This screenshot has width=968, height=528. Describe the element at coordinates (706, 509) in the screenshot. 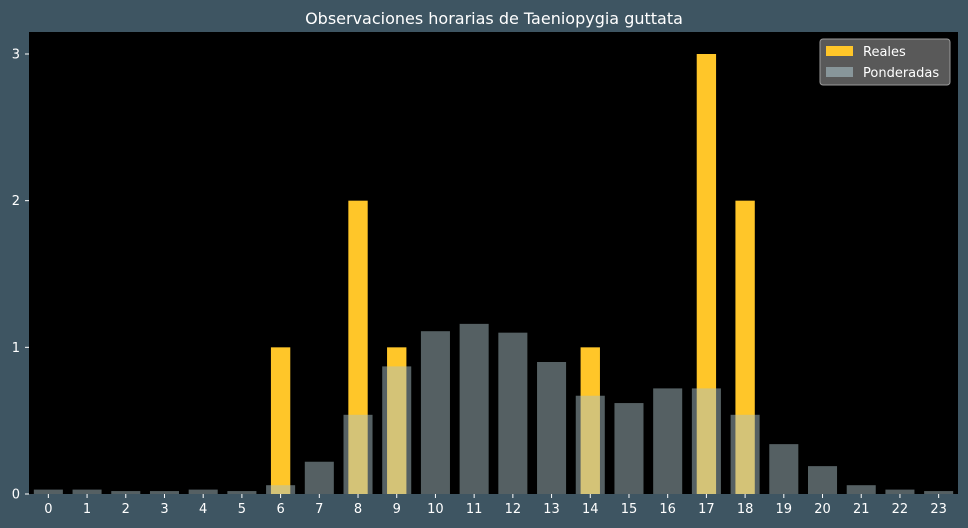

I see `x-tick-label-17: 17` at that location.